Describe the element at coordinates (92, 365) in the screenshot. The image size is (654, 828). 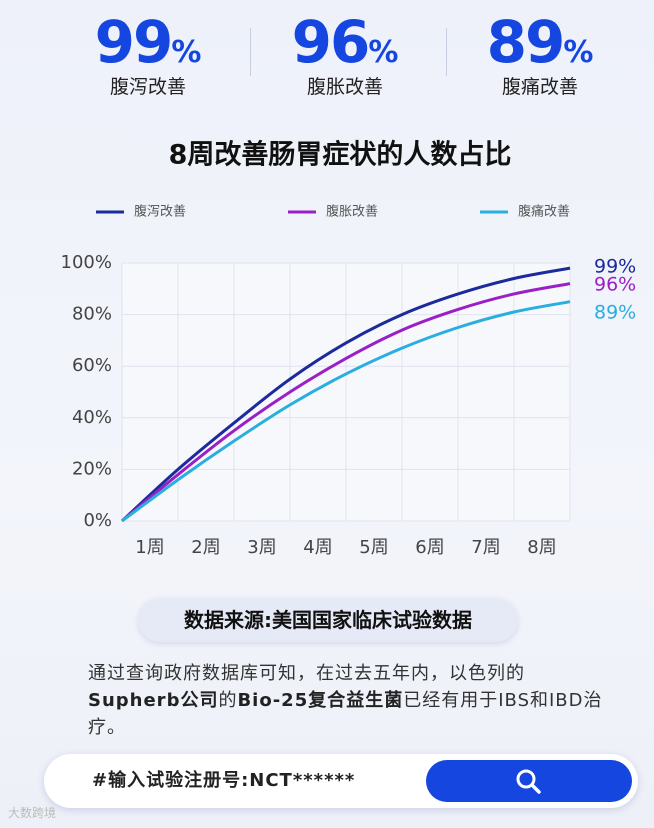
I see `y-tick-label: 60%` at that location.